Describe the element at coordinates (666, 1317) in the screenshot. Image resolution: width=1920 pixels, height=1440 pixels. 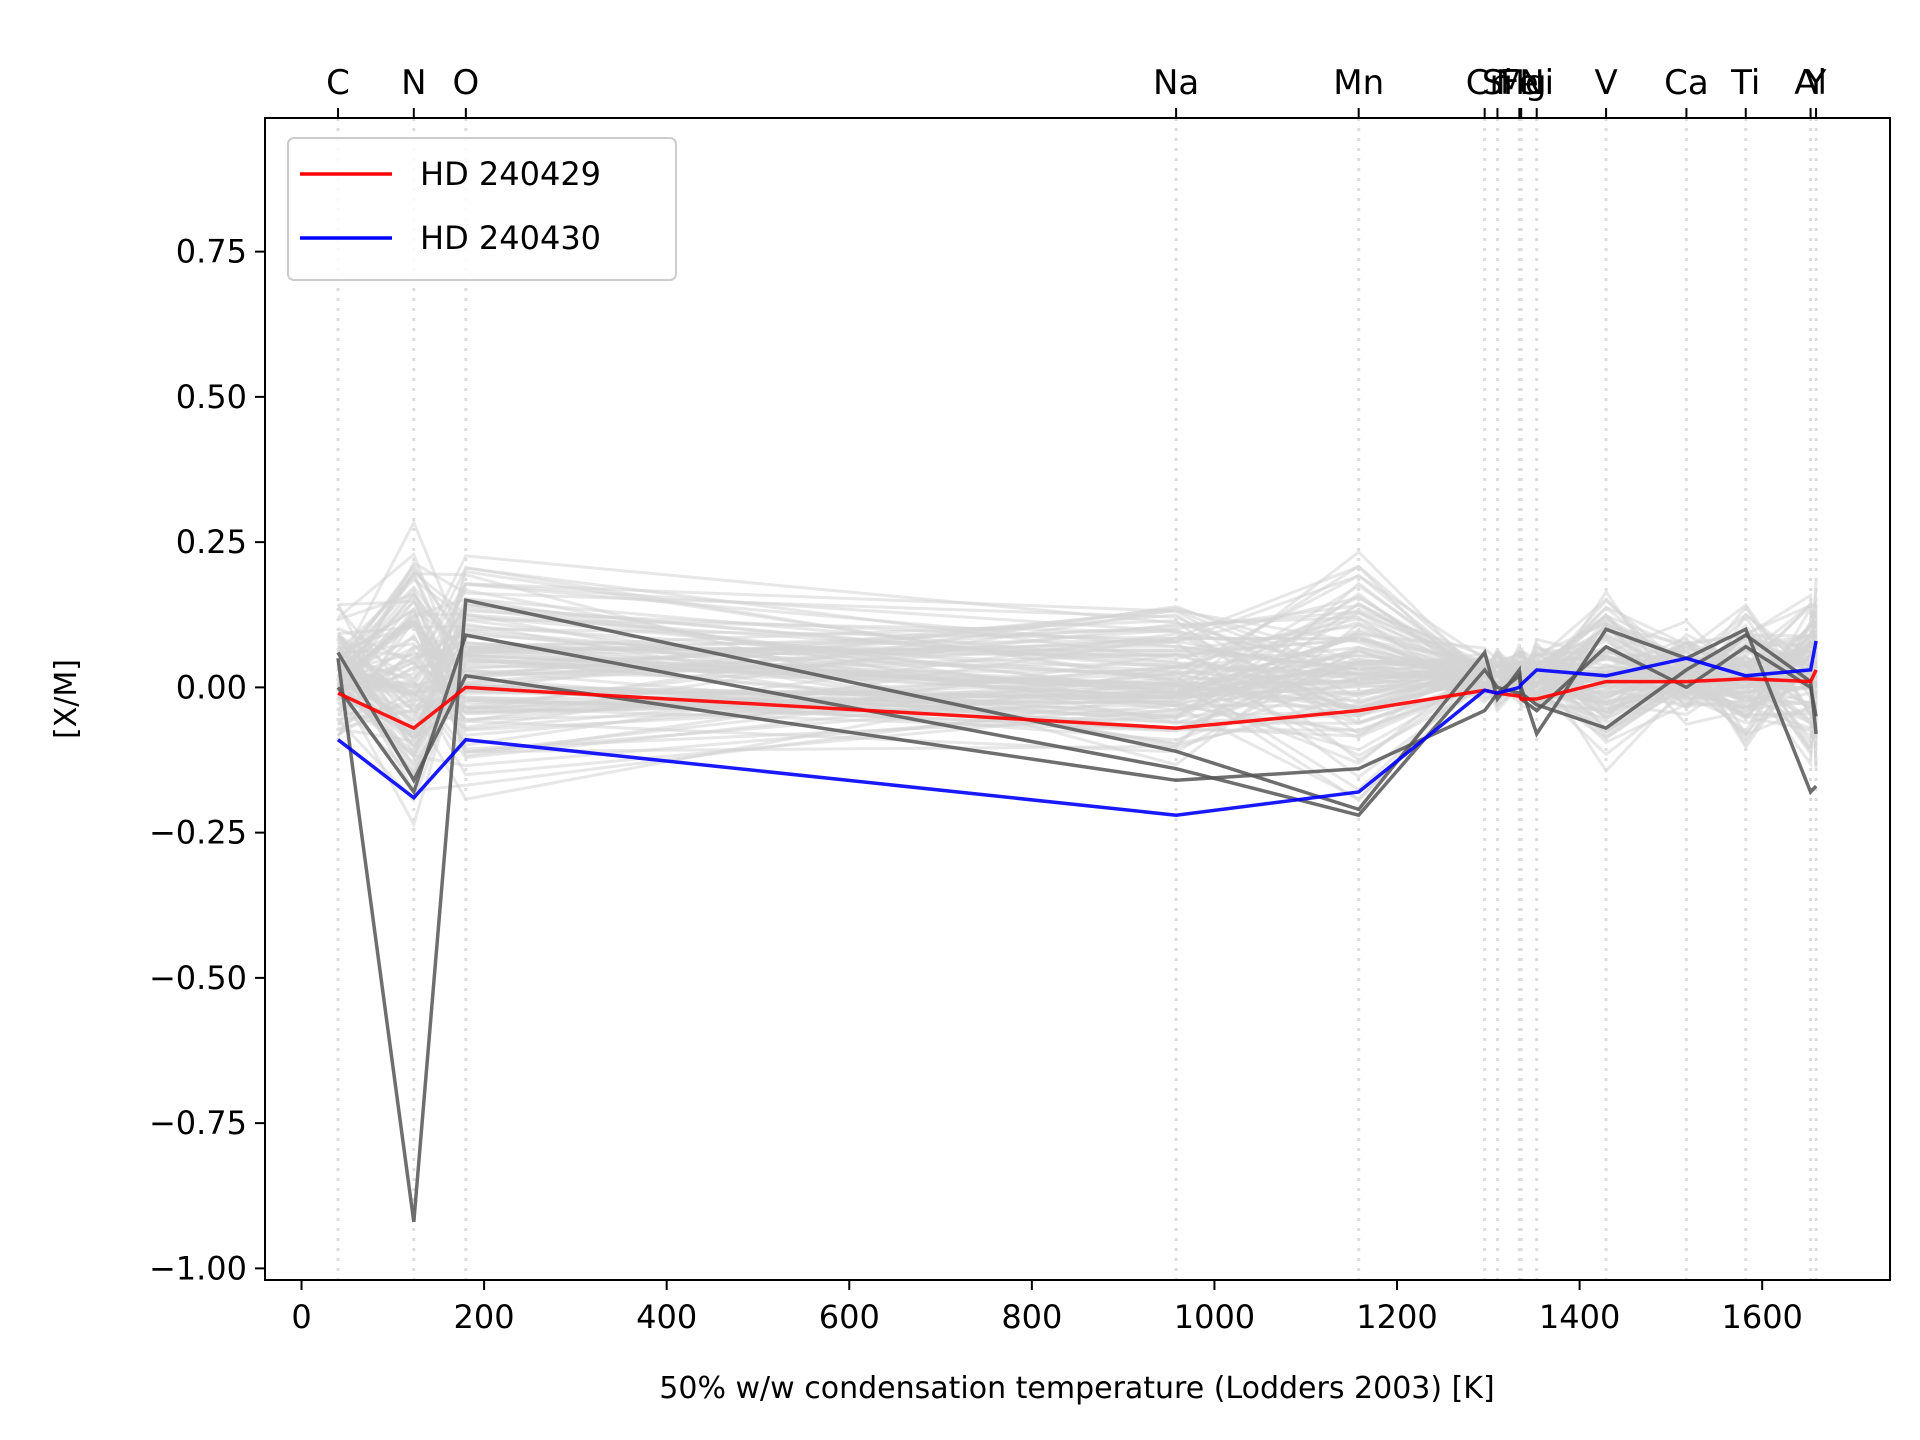
I see `x-tick-label: 400` at that location.